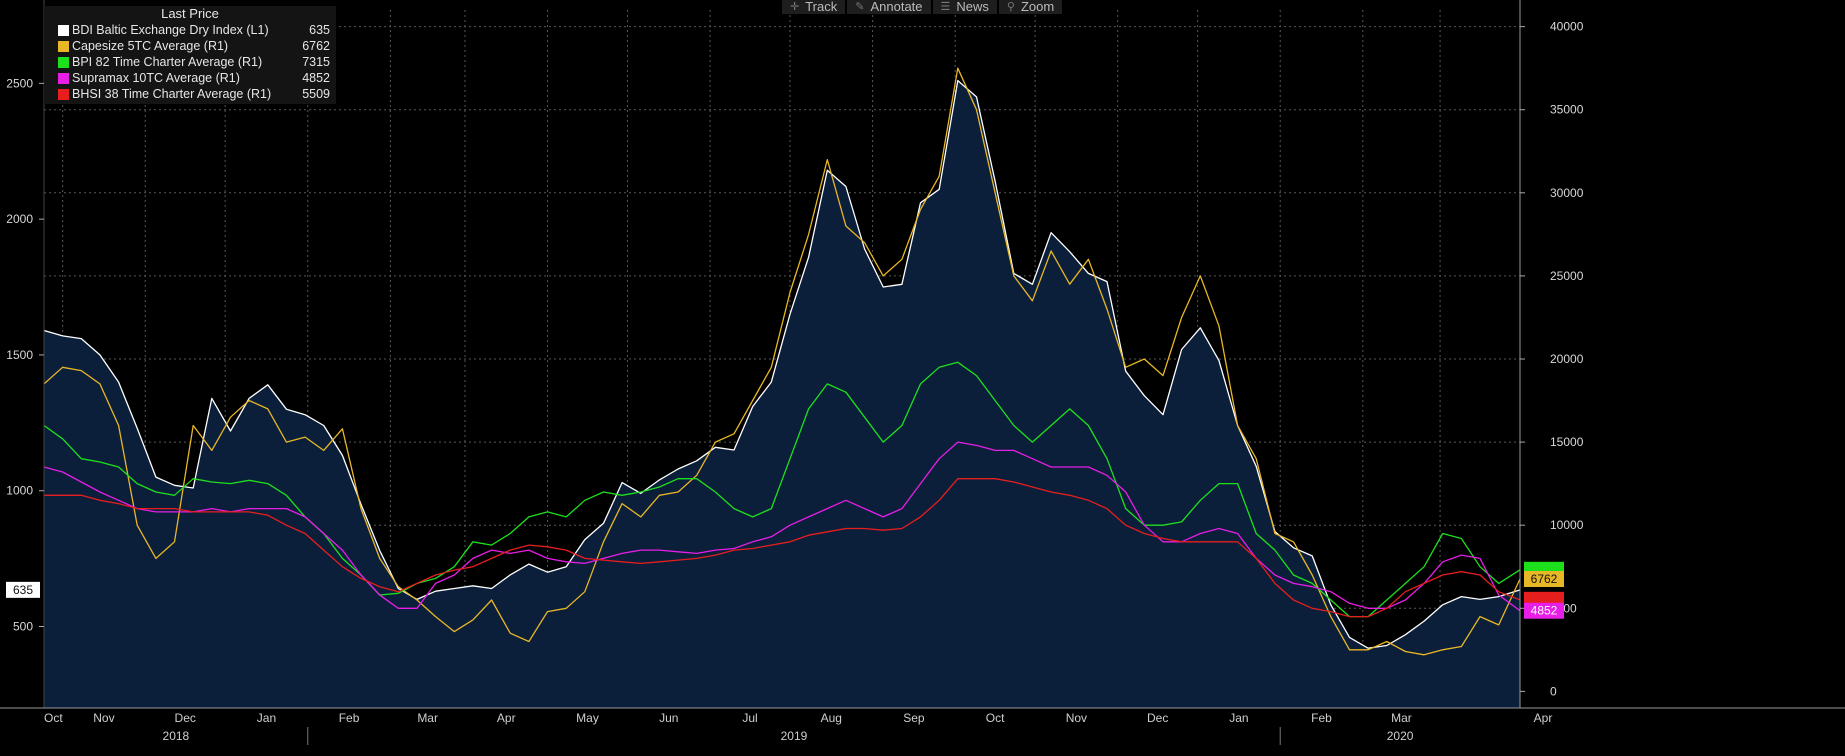  Describe the element at coordinates (1567, 359) in the screenshot. I see `right-tick-label: 20000` at that location.